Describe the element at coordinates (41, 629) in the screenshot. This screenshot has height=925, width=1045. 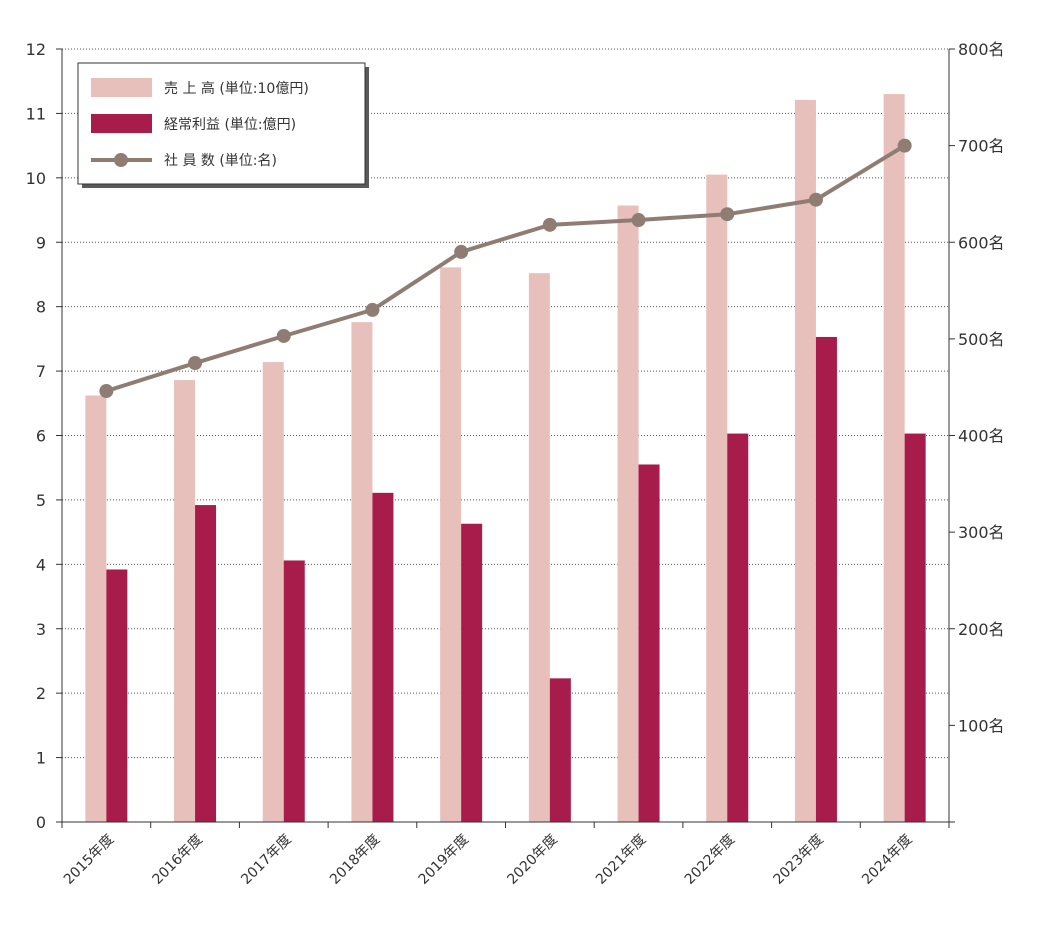
I see `left-tick-label: 3` at that location.